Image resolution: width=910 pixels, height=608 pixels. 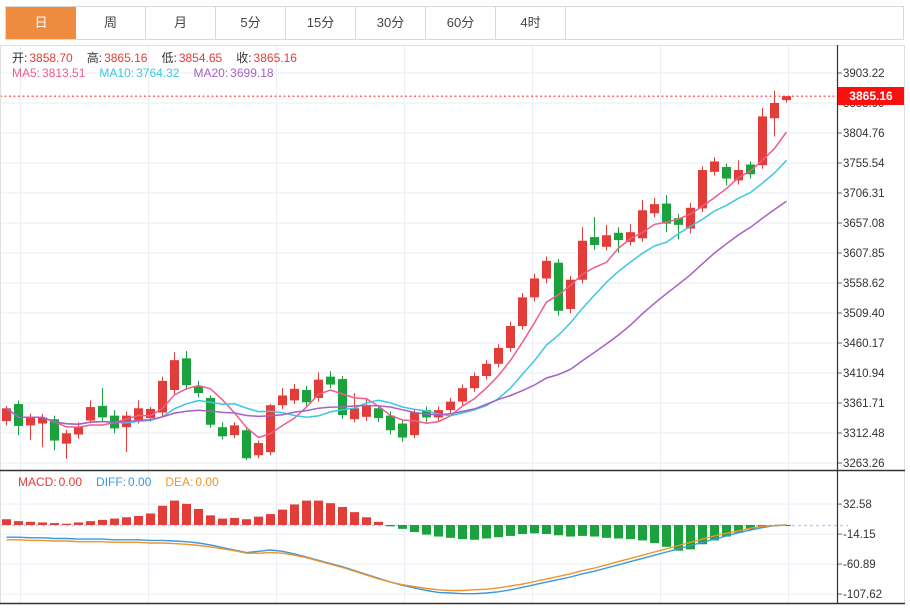 I want to click on ohlc-value: 3854.65, so click(x=200, y=58).